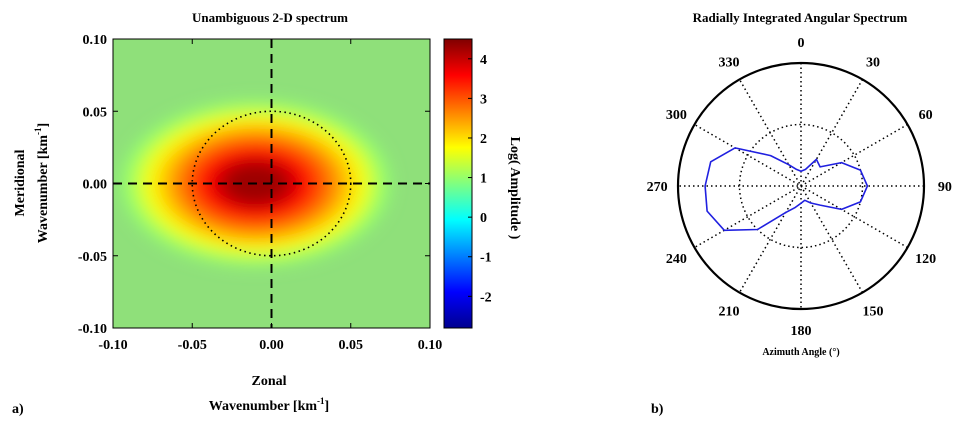  I want to click on polar-angle-label: 210, so click(729, 312).